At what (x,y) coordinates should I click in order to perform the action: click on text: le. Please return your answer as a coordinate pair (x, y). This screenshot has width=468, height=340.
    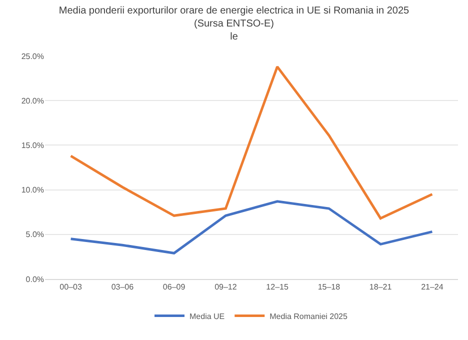
    Looking at the image, I should click on (234, 37).